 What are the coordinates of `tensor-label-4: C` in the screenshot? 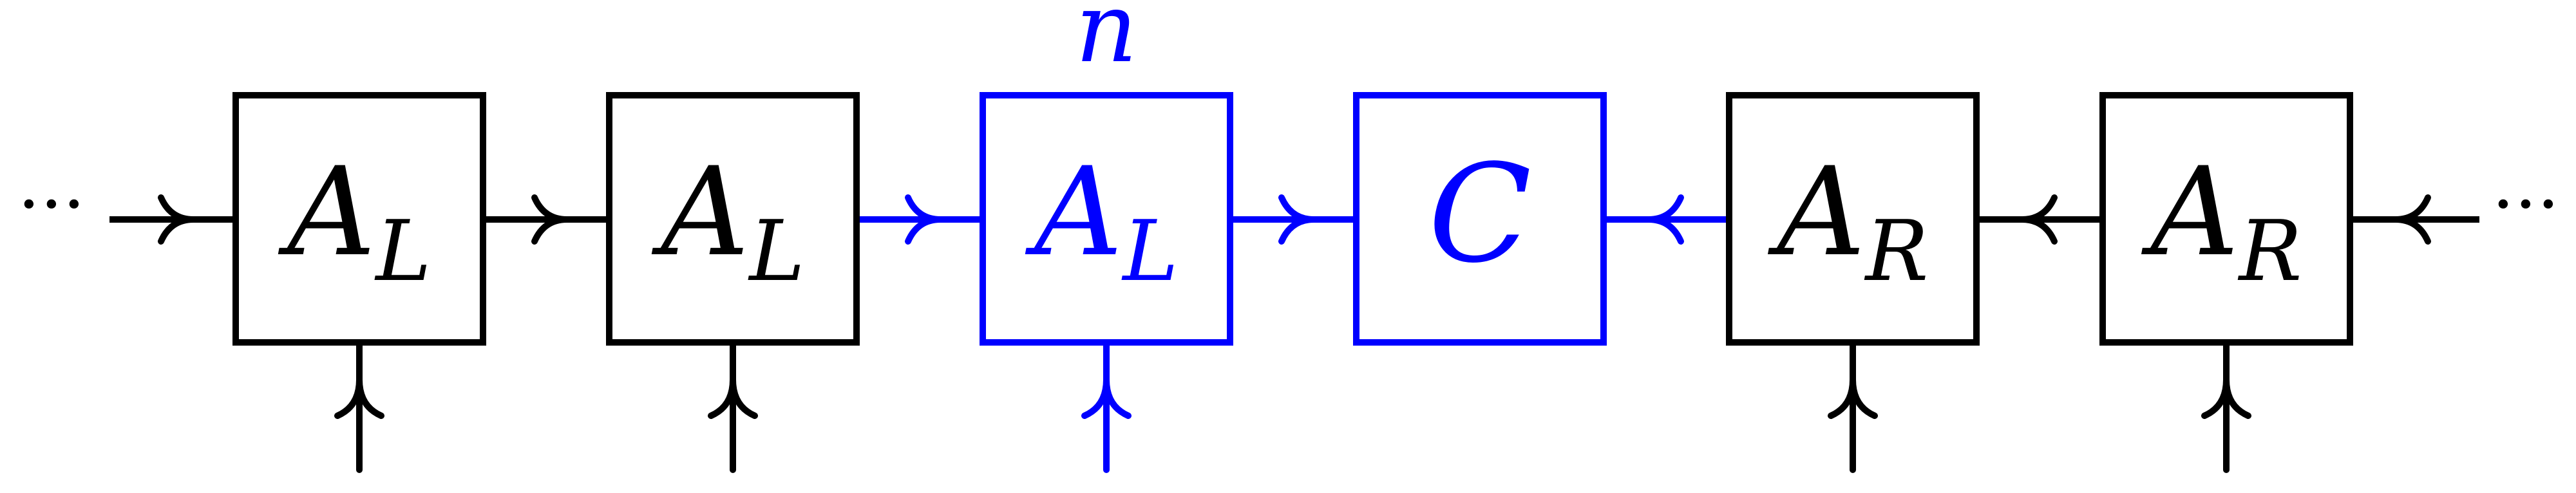 It's located at (1480, 214).